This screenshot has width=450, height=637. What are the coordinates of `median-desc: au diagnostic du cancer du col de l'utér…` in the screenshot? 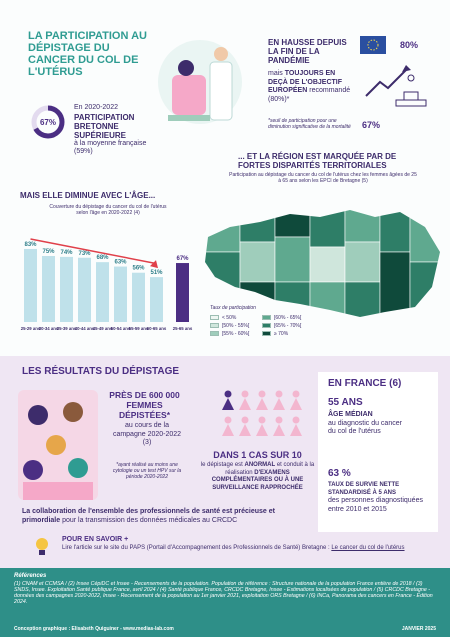 It's located at (365, 427).